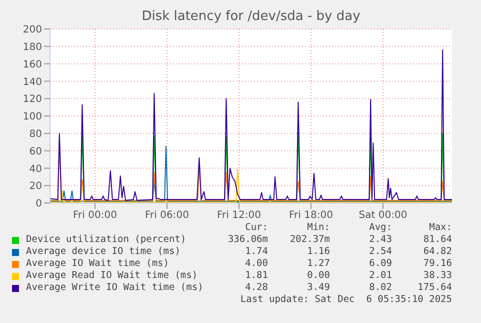 The width and height of the screenshot is (481, 323). I want to click on y-tick-label: 0, so click(39, 204).